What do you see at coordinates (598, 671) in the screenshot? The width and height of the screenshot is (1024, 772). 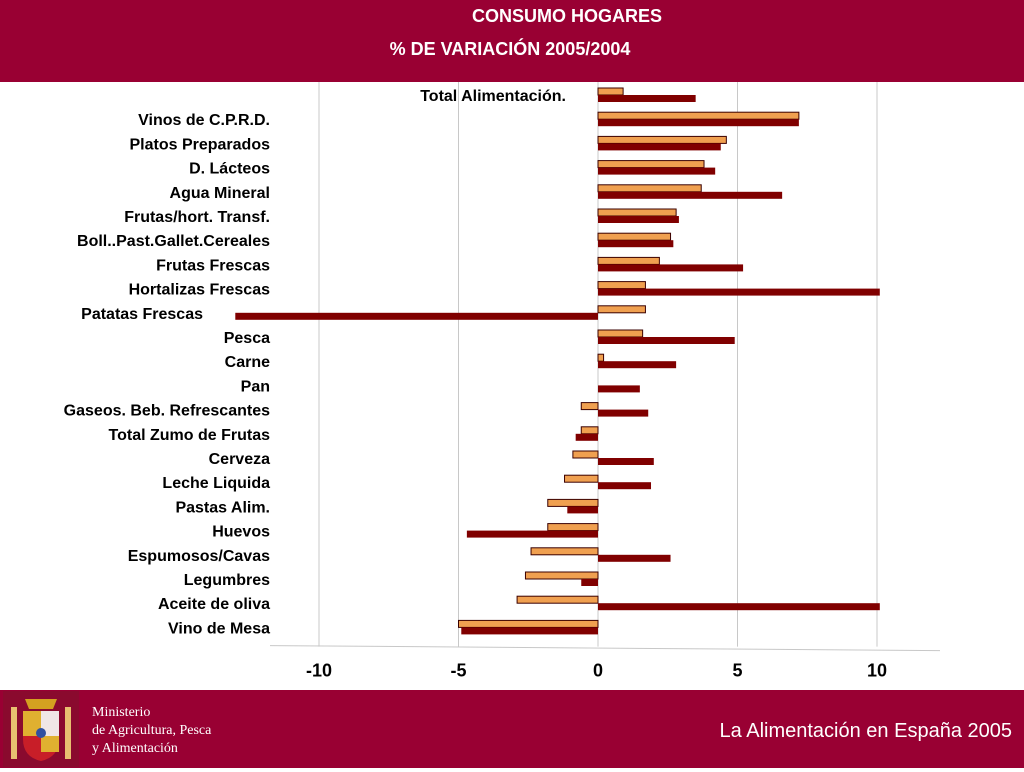 I see `x-tick-label: 0` at bounding box center [598, 671].